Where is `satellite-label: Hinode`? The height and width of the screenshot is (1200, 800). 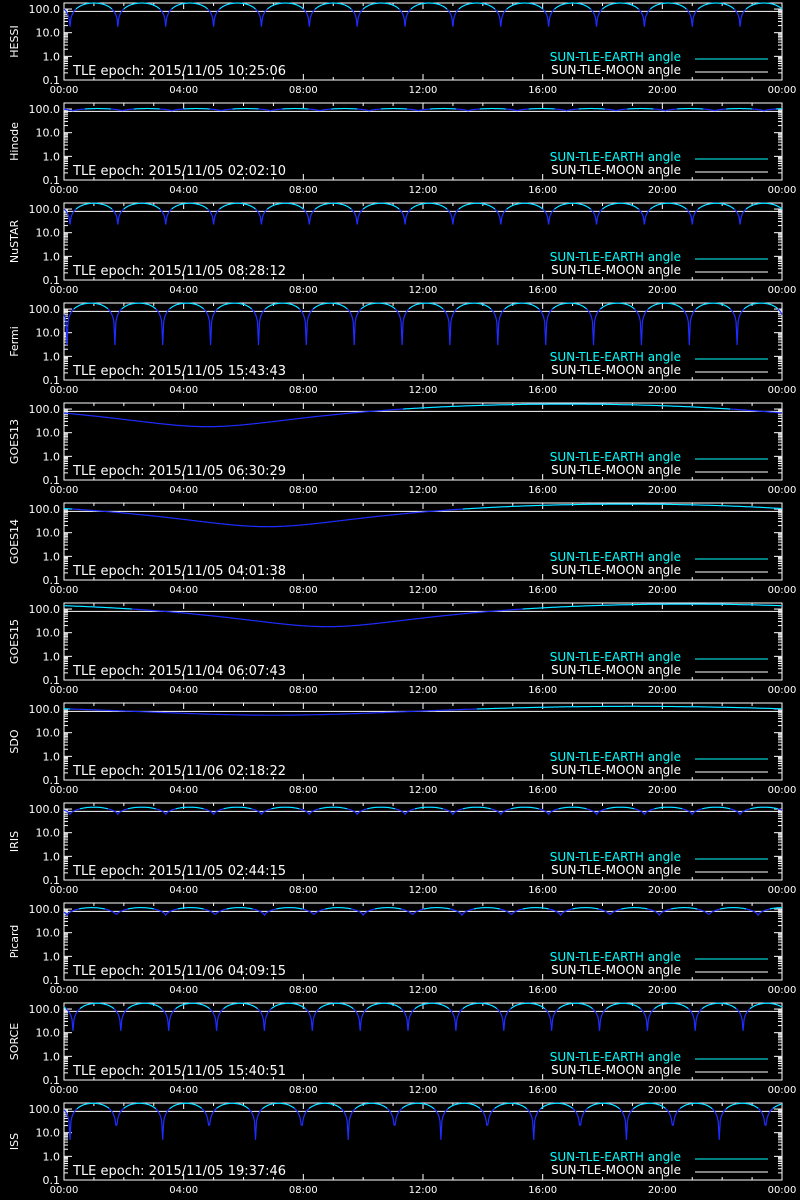 satellite-label: Hinode is located at coordinates (14, 141).